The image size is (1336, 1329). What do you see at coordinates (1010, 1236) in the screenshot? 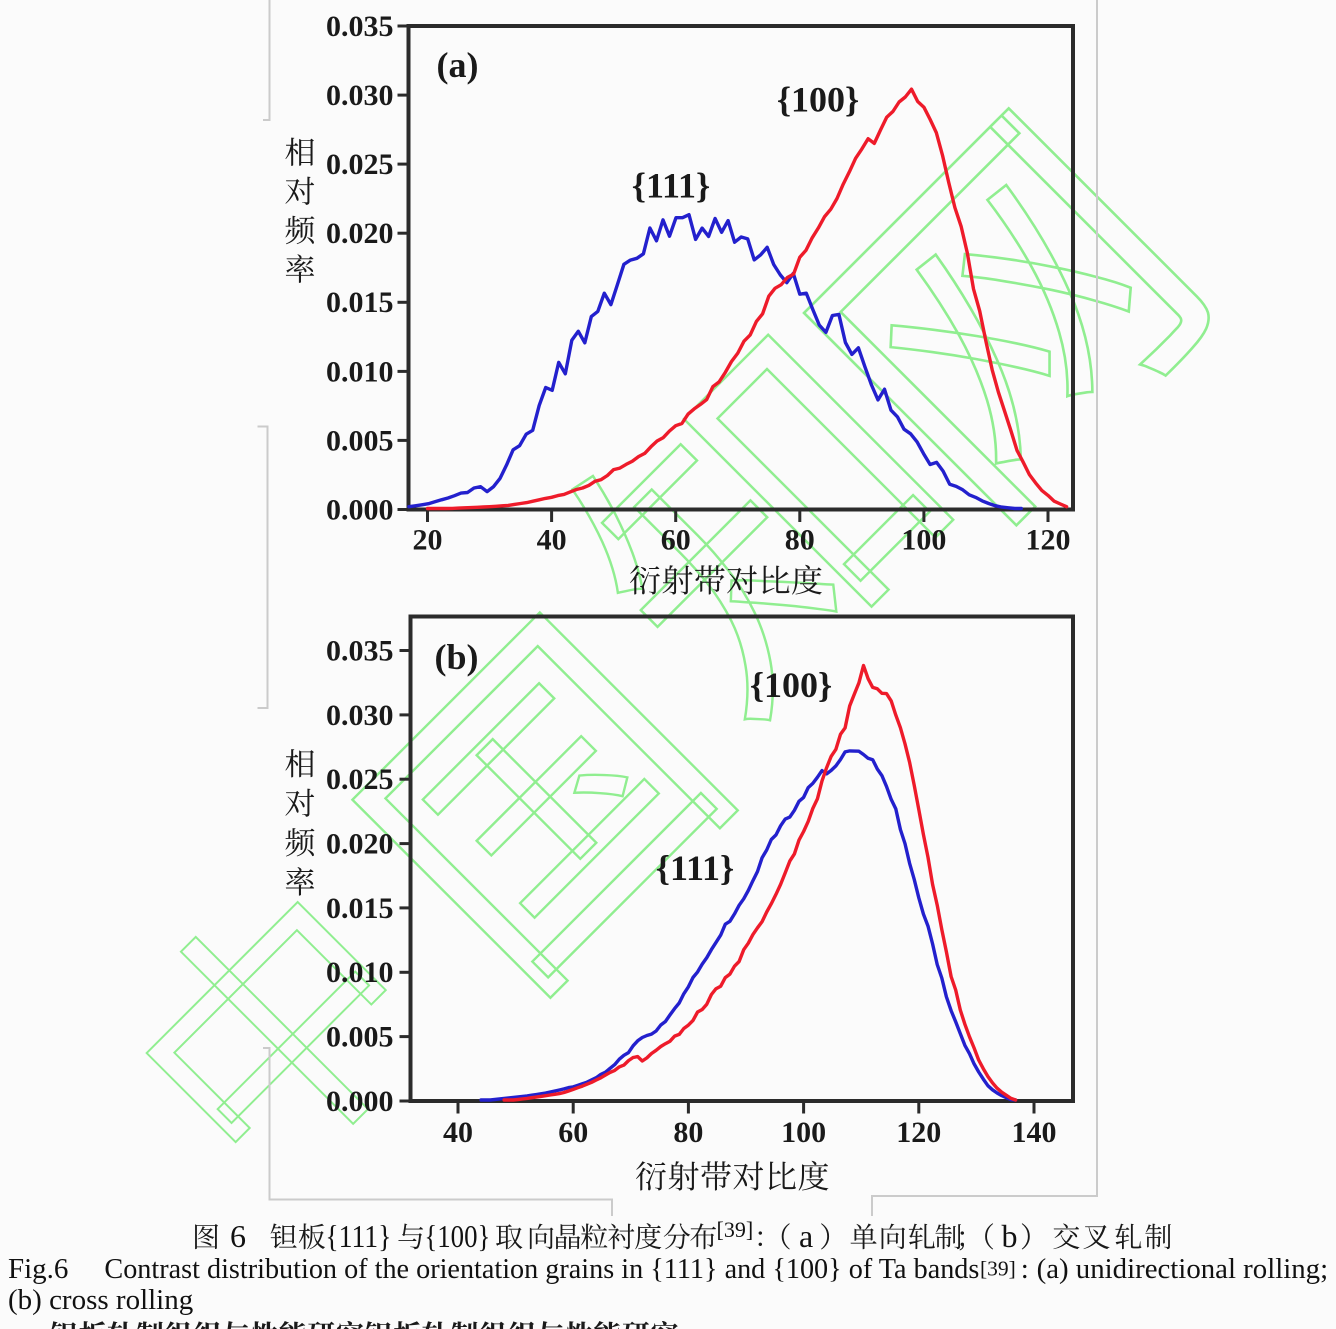
I see `svg-text: b` at bounding box center [1010, 1236].